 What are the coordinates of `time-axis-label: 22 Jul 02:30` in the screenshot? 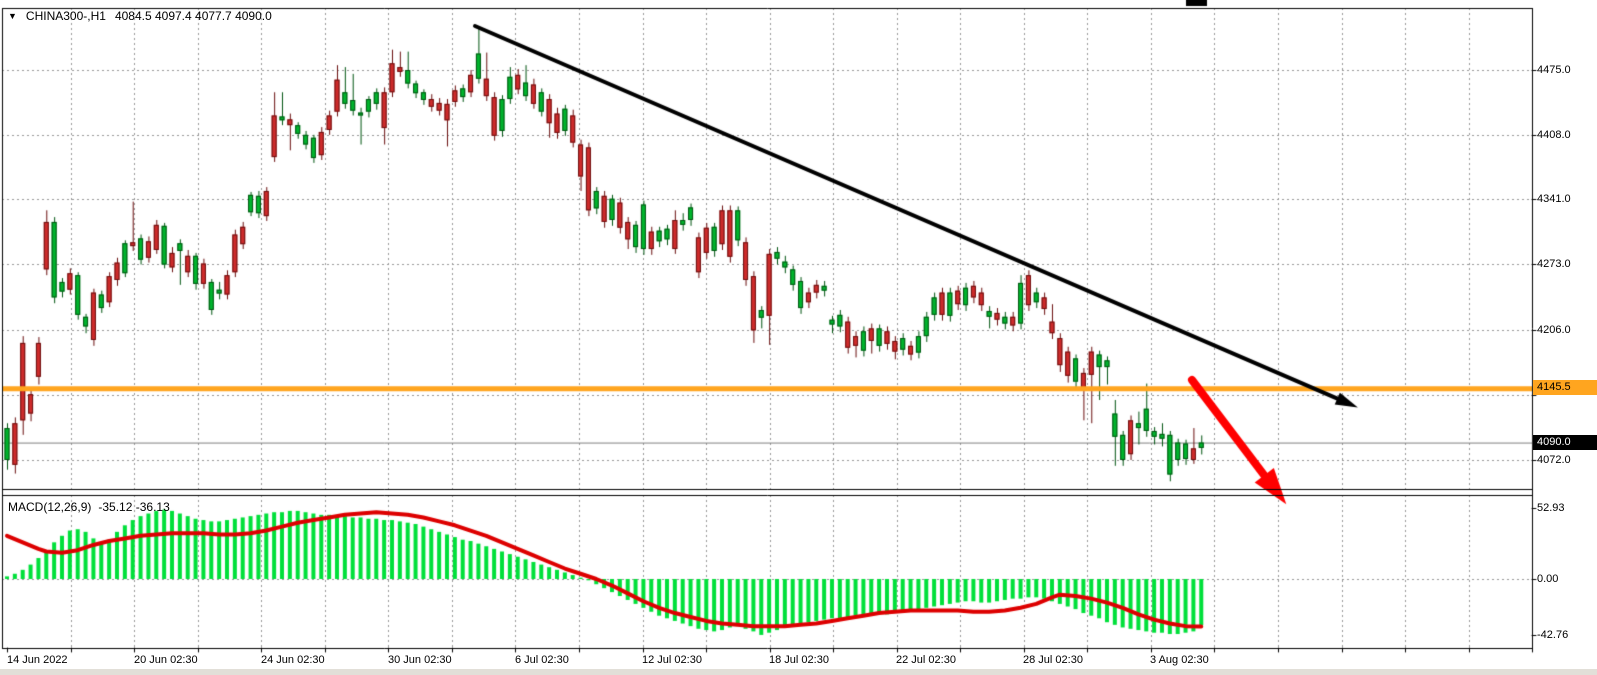 It's located at (926, 660).